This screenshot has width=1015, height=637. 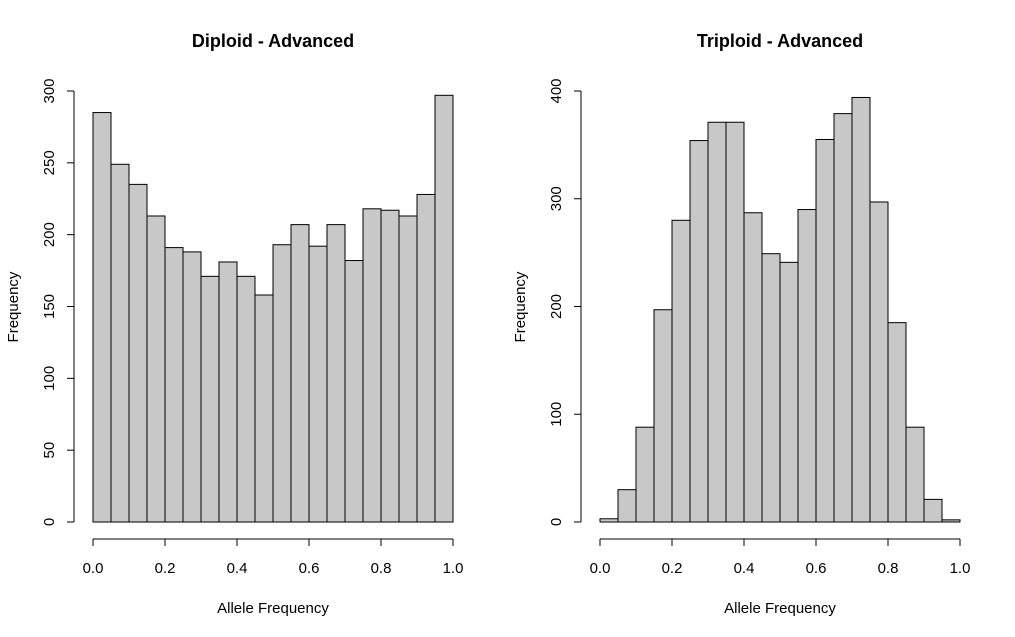 What do you see at coordinates (780, 41) in the screenshot?
I see `chart-title: Triploid - Advanced` at bounding box center [780, 41].